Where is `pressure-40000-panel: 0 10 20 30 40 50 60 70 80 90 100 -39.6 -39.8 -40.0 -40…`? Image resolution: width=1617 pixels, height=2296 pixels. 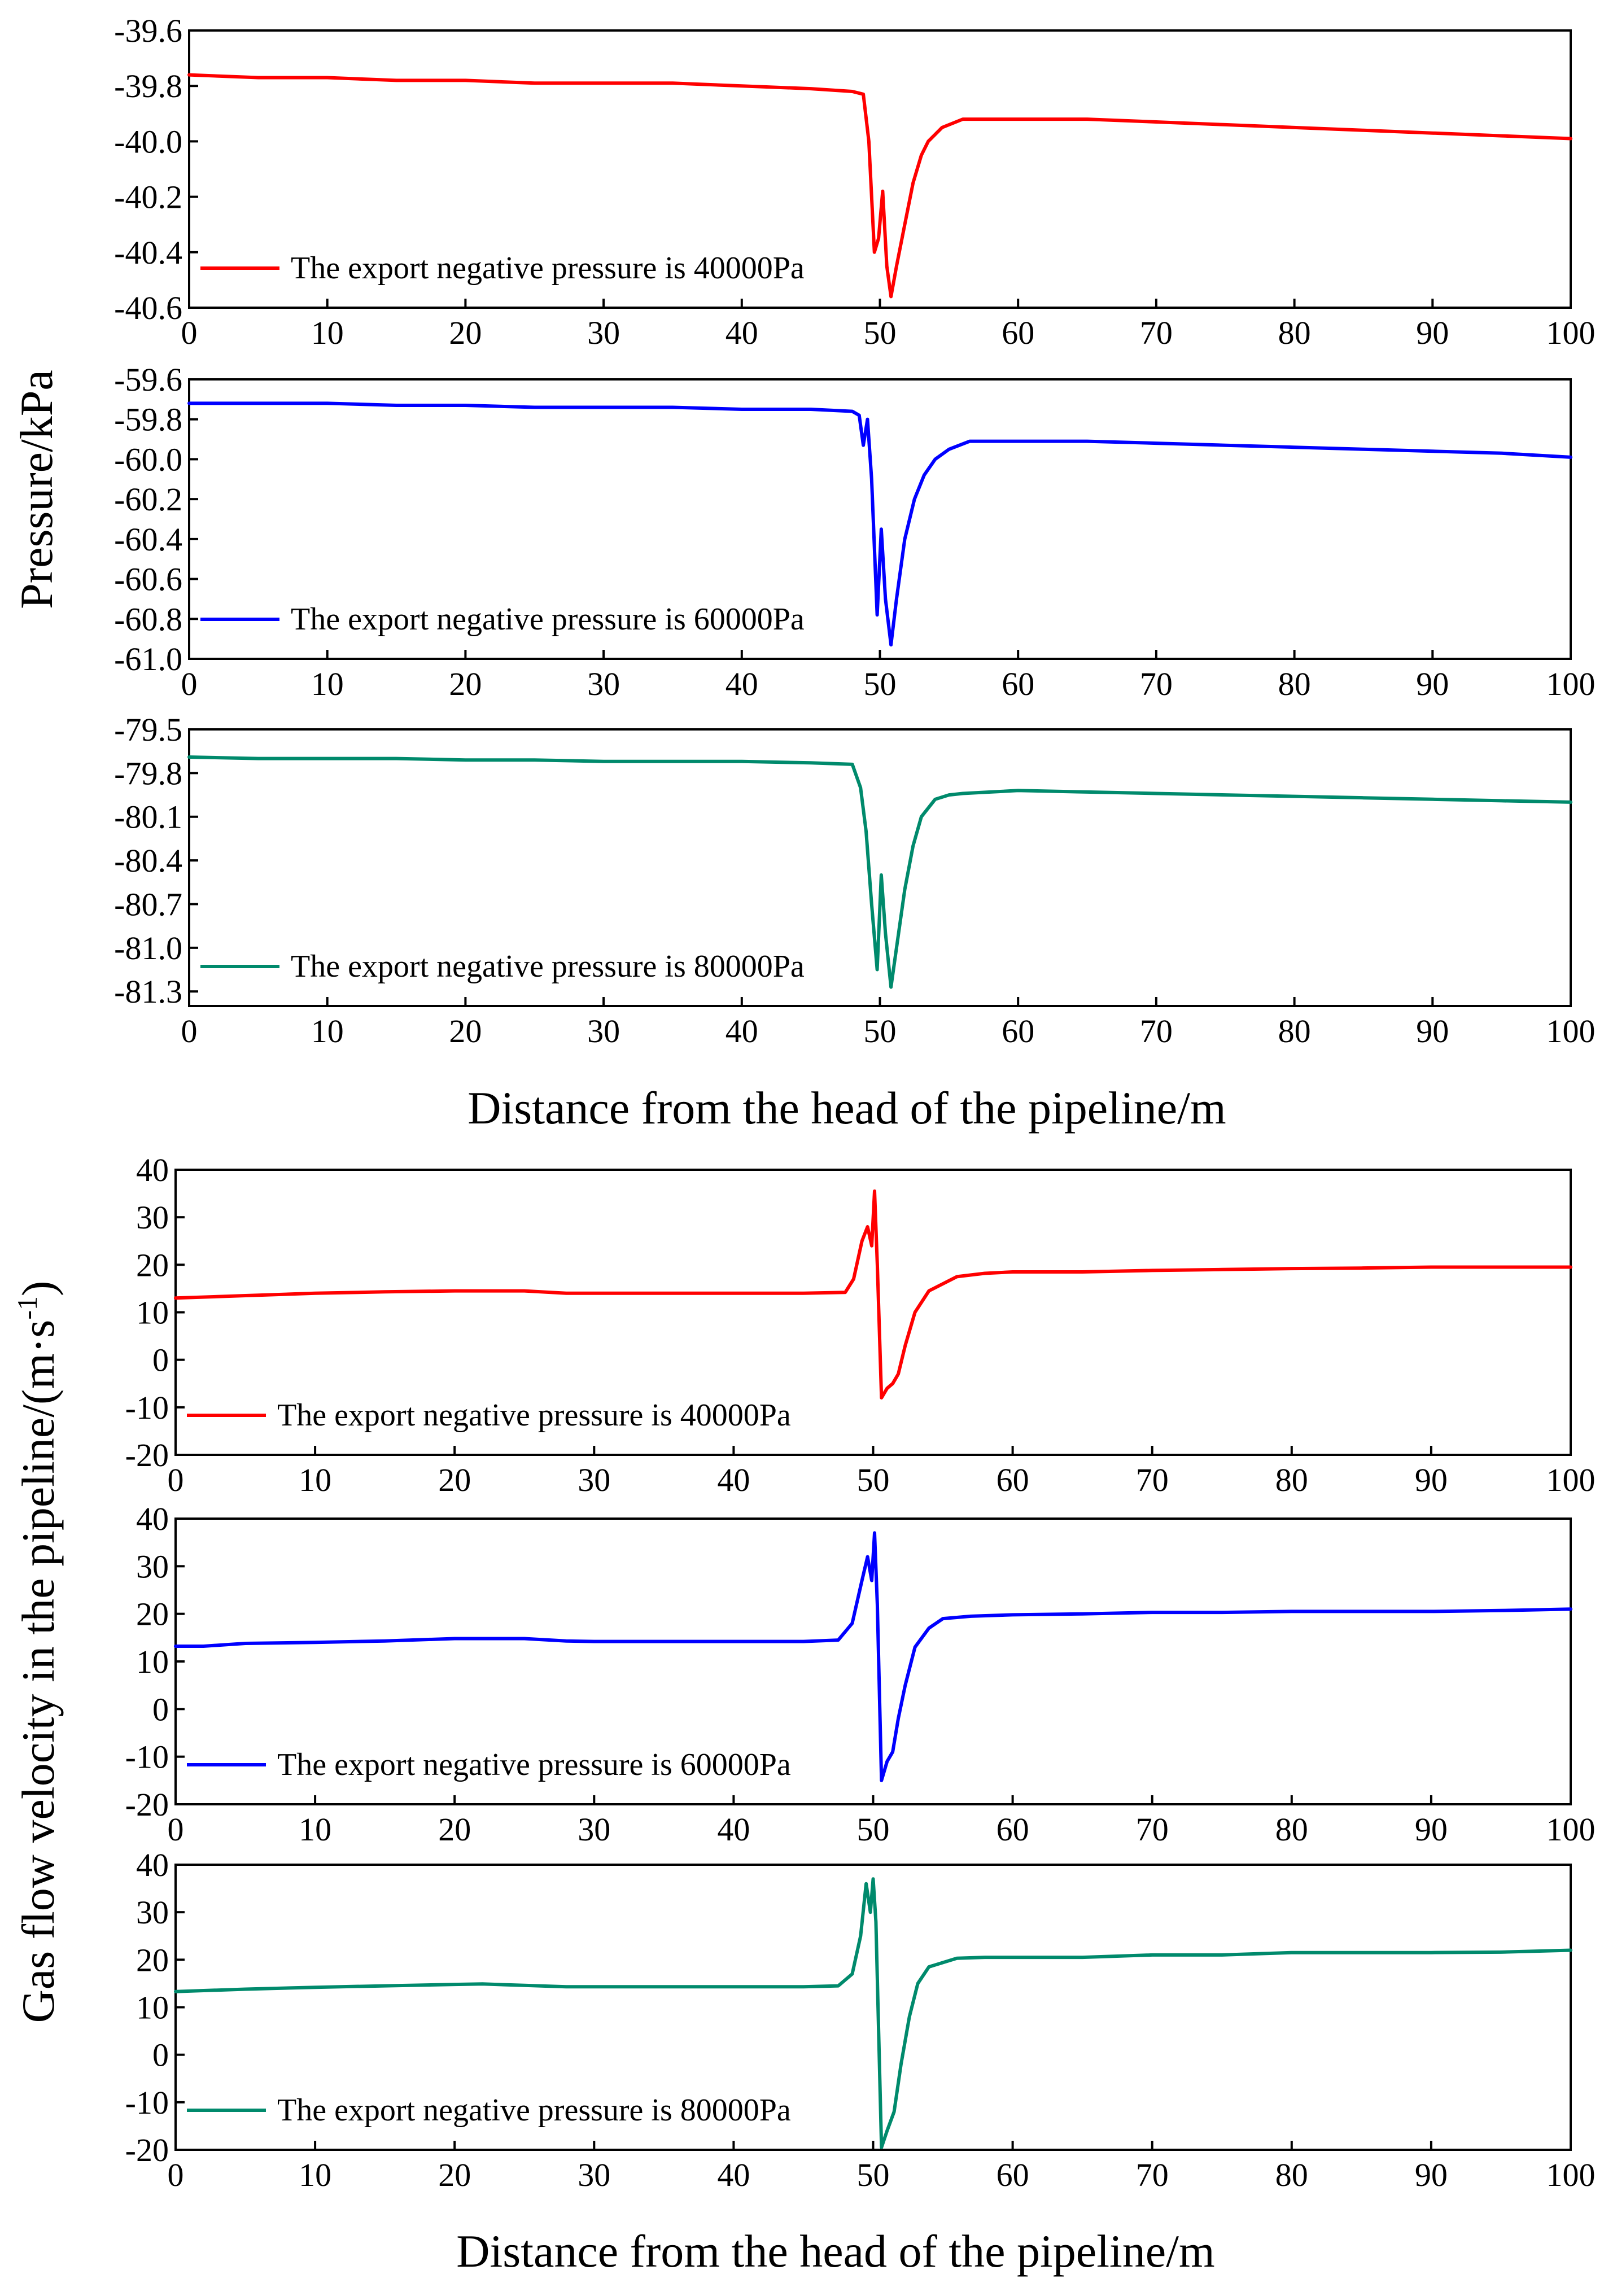
pressure-40000-panel: 0 10 20 30 40 50 60 70 80 90 100 -39.6 -39.8 -40.0 -40… is located at coordinates (854, 181).